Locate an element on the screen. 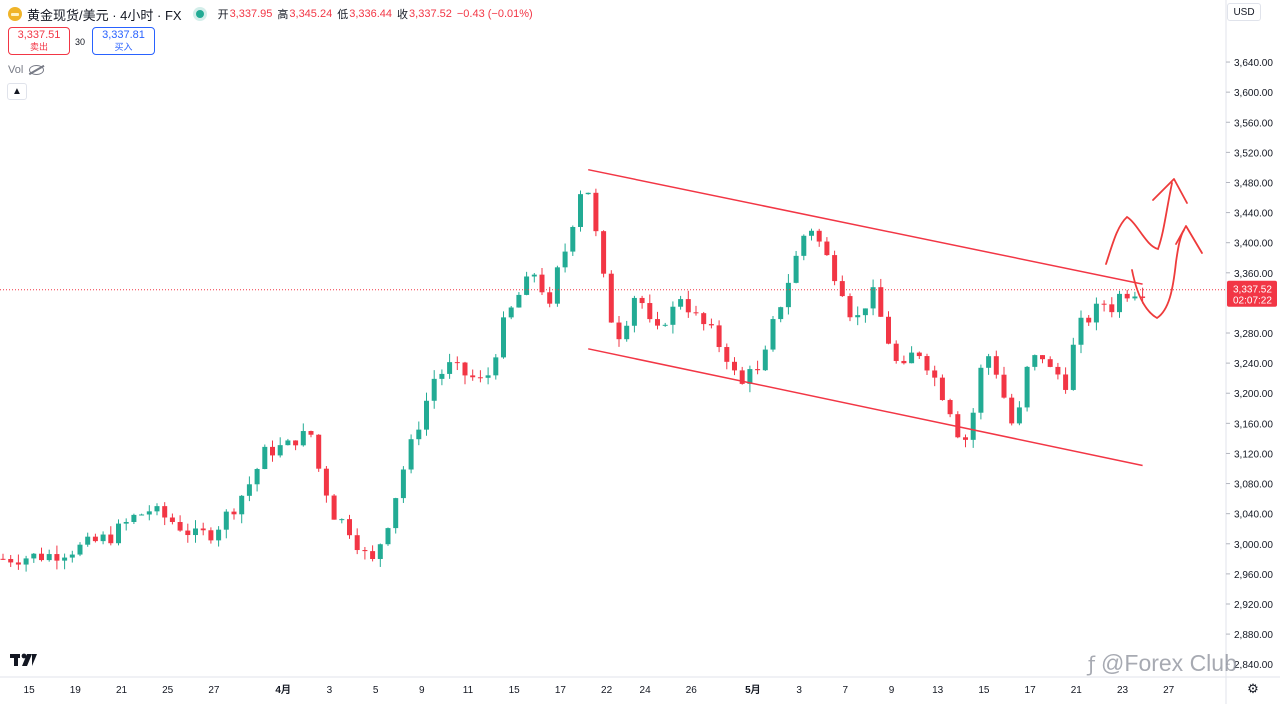  y-tick-label: 3,600.00 is located at coordinates (1253, 93).